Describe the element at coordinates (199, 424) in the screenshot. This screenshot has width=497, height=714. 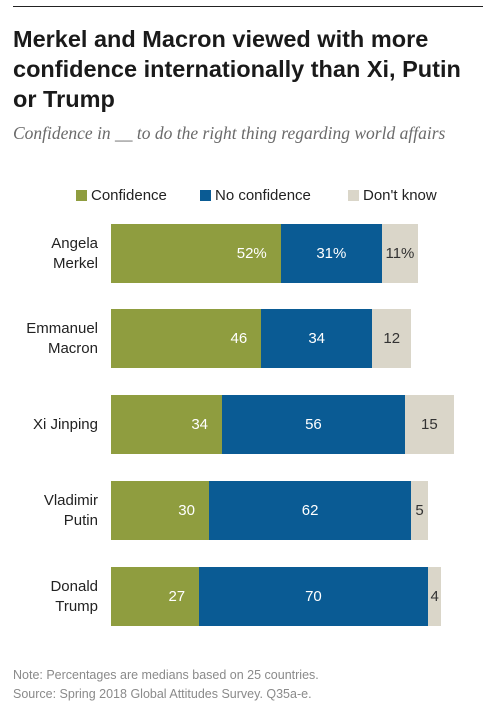
I see `bar-label-confidence-xi-jinping: 34` at that location.